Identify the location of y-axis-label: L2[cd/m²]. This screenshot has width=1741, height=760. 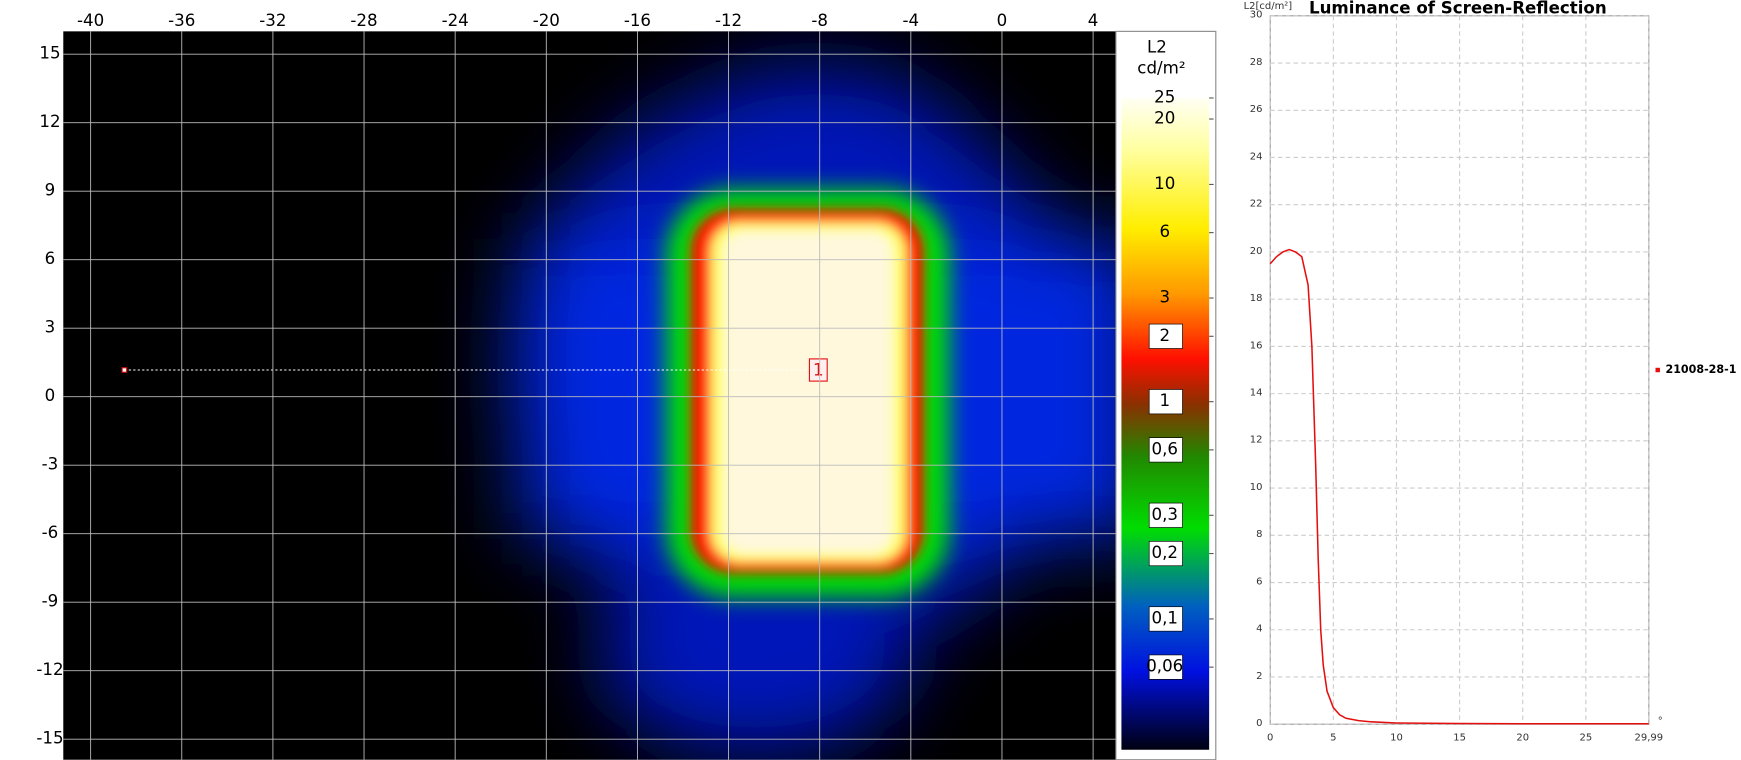
(1268, 6).